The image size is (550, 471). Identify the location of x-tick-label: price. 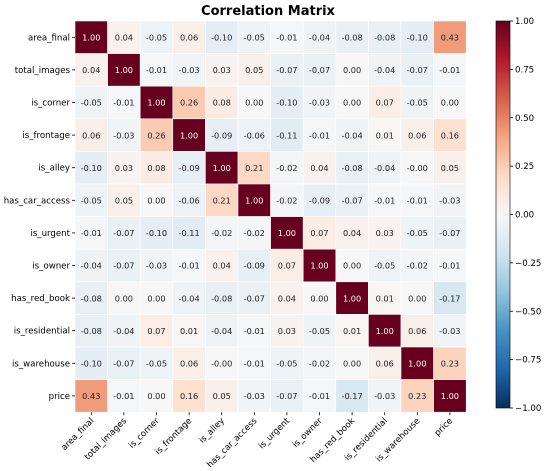
(444, 427).